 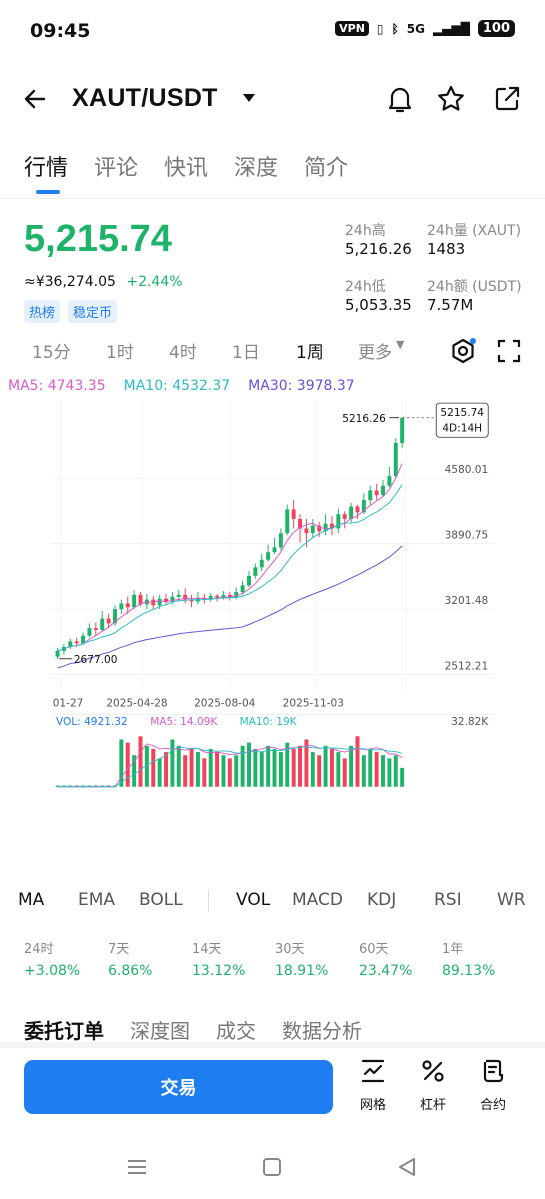 I want to click on fullscreen-icon, so click(x=509, y=351).